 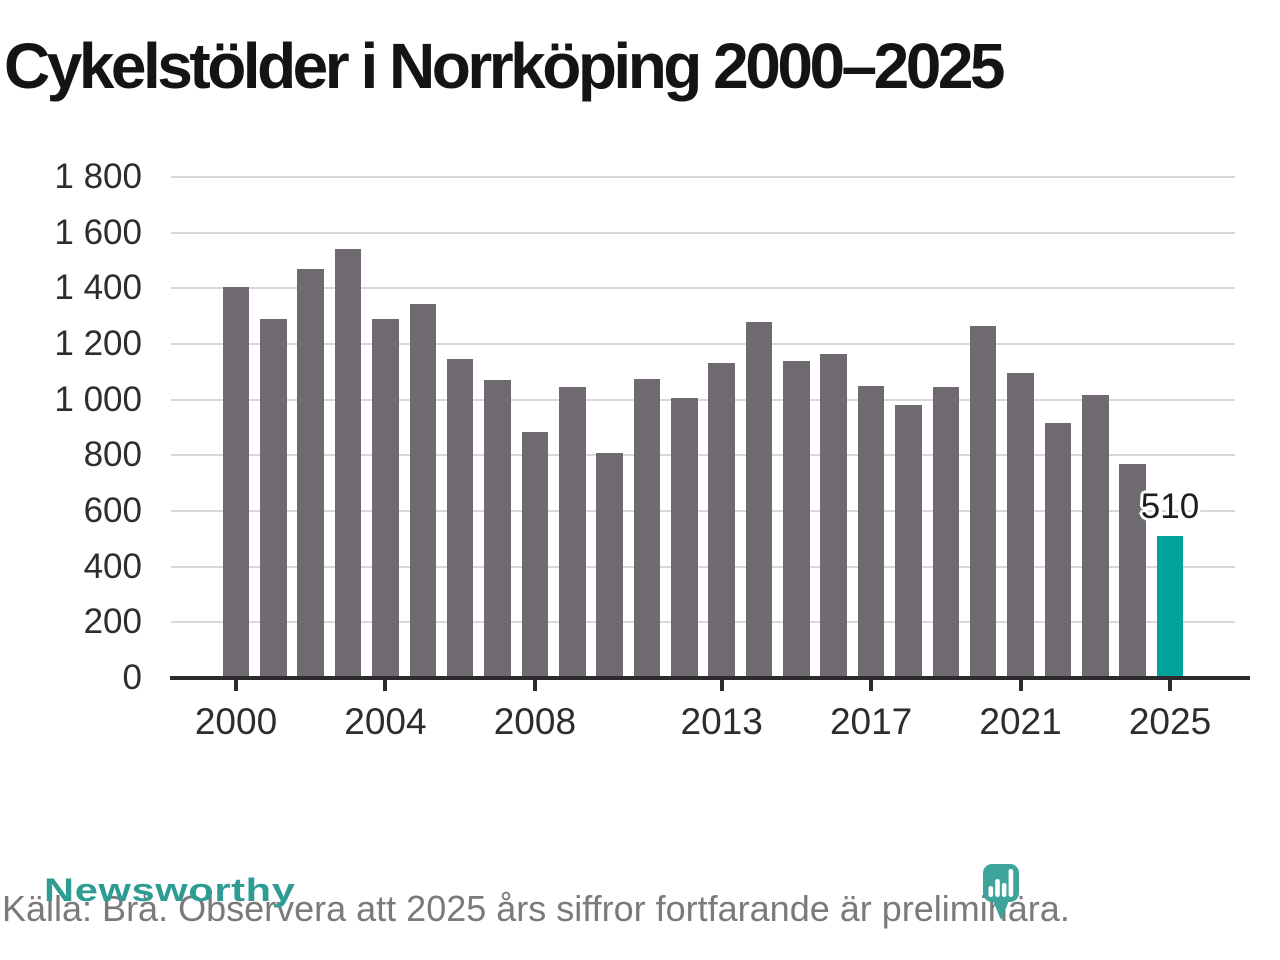 What do you see at coordinates (1131, 896) in the screenshot?
I see `newsworthy-logo` at bounding box center [1131, 896].